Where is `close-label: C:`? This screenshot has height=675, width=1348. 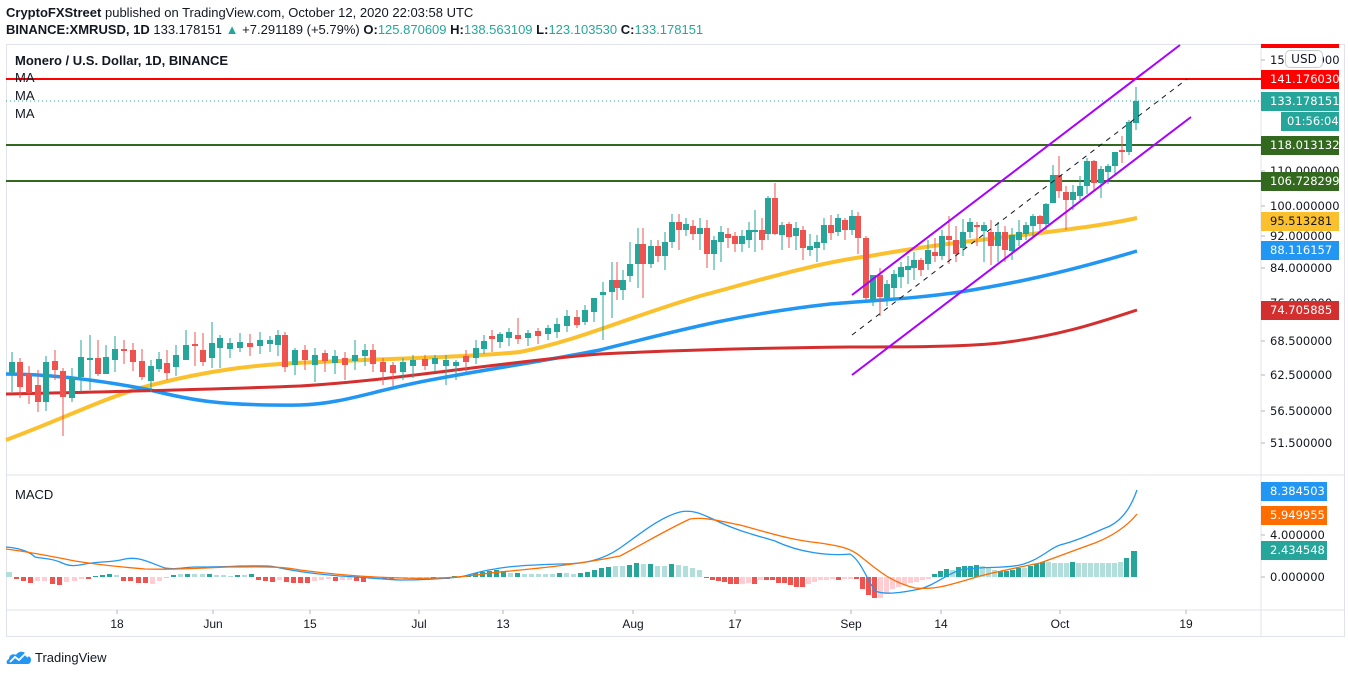
close-label: C: is located at coordinates (627, 29).